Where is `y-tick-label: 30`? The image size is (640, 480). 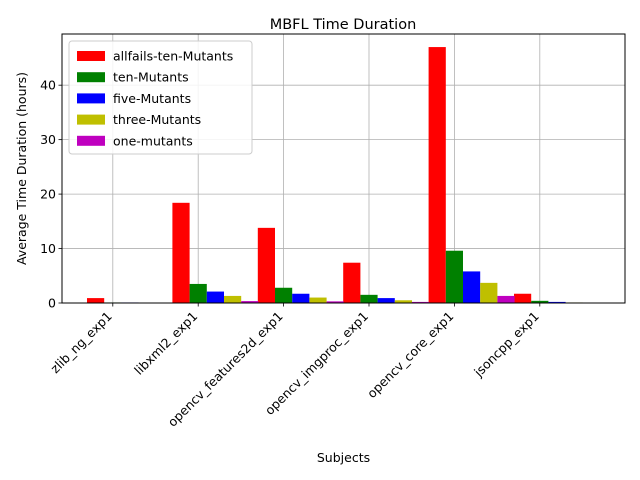
y-tick-label: 30 is located at coordinates (48, 139).